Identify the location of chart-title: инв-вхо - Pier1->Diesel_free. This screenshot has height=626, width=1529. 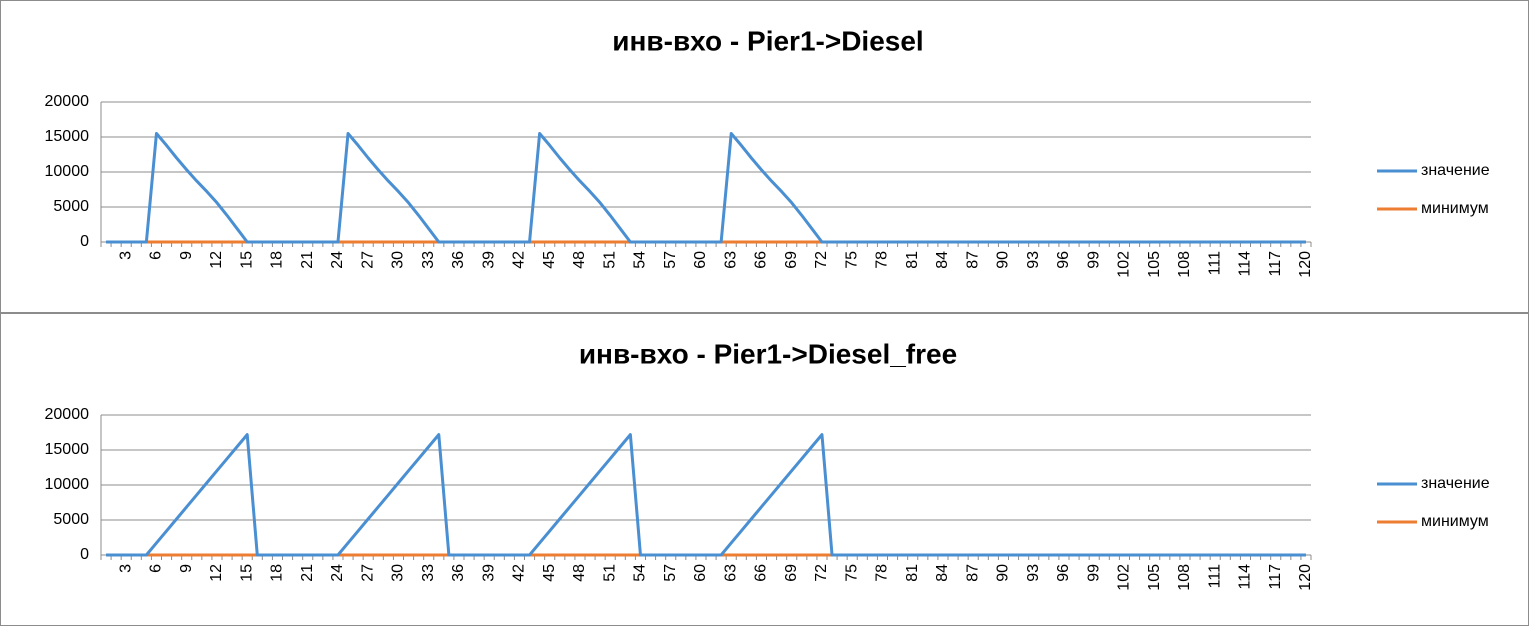
(768, 353).